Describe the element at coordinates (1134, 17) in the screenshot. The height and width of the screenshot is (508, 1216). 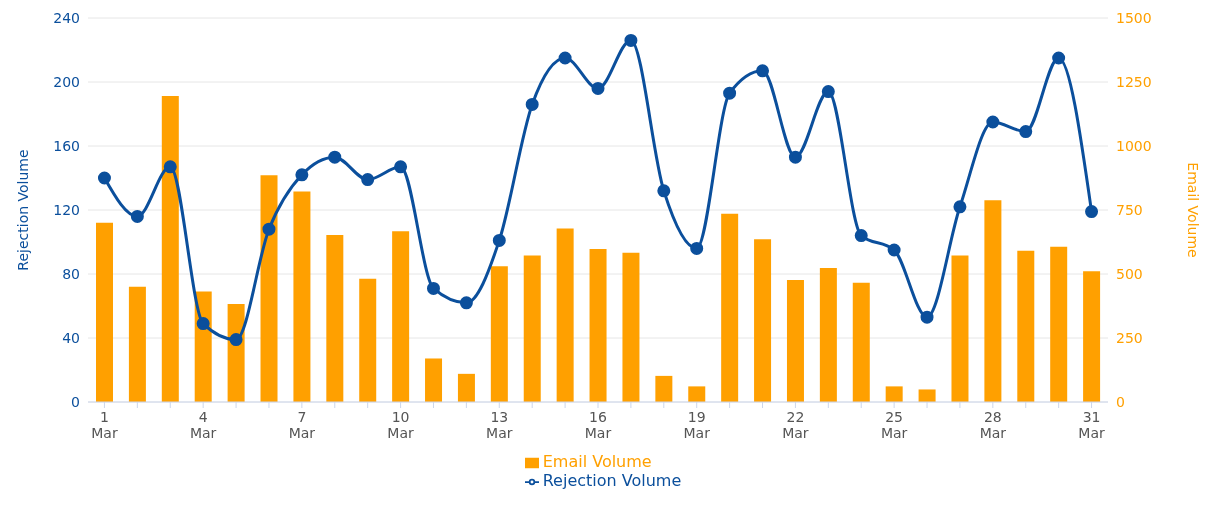
I see `y2-tick-label: 1500` at that location.